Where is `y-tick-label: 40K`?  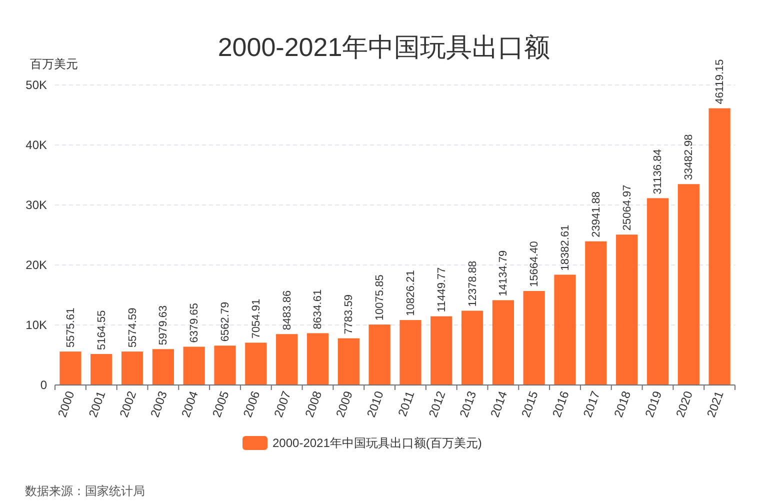 y-tick-label: 40K is located at coordinates (36, 145).